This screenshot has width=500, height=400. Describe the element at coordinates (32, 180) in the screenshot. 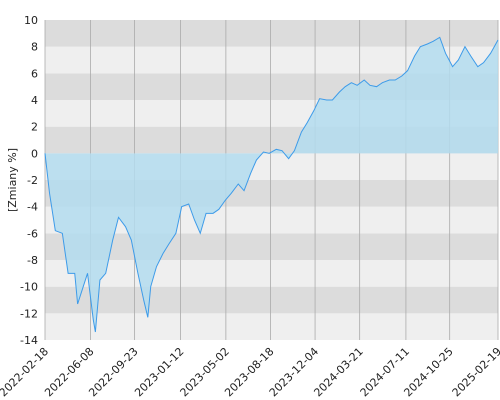

I see `y-tick-label: -2` at that location.